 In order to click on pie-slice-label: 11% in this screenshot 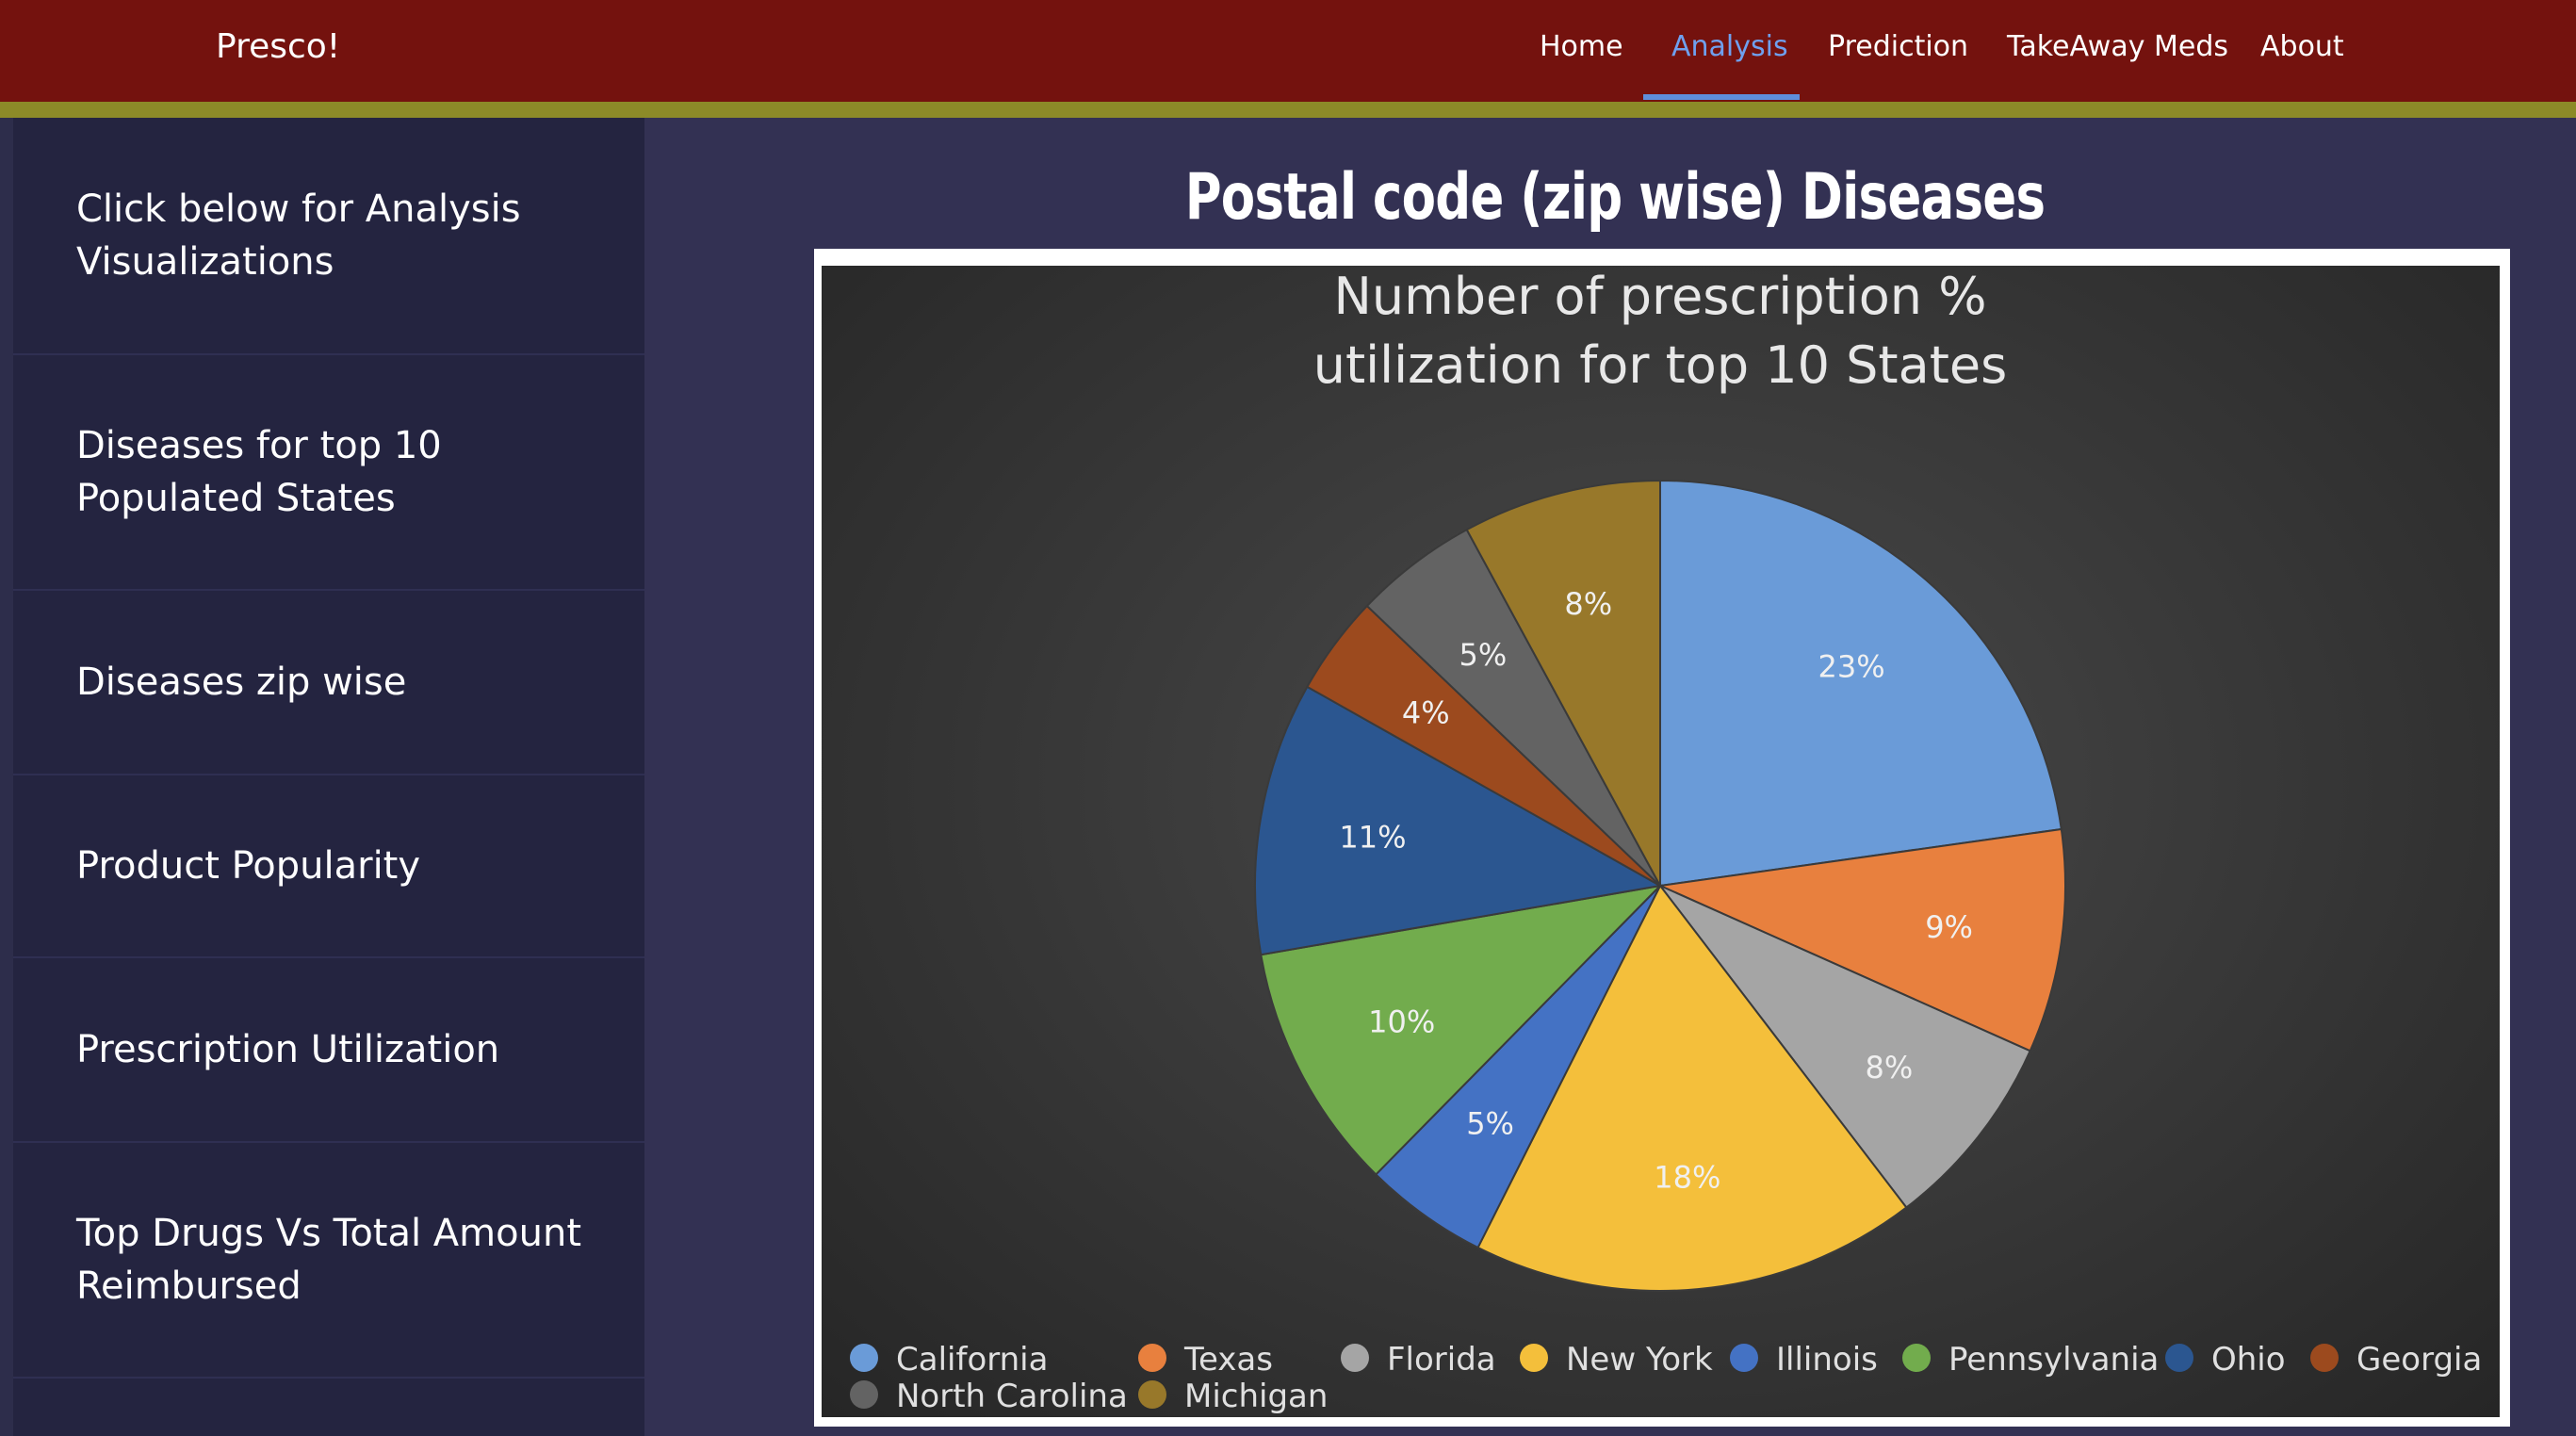, I will do `click(1372, 837)`.